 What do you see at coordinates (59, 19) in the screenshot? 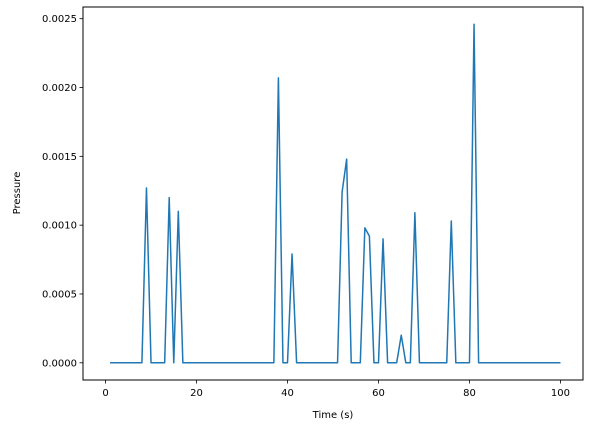
I see `y-tick-label: 0.0025` at bounding box center [59, 19].